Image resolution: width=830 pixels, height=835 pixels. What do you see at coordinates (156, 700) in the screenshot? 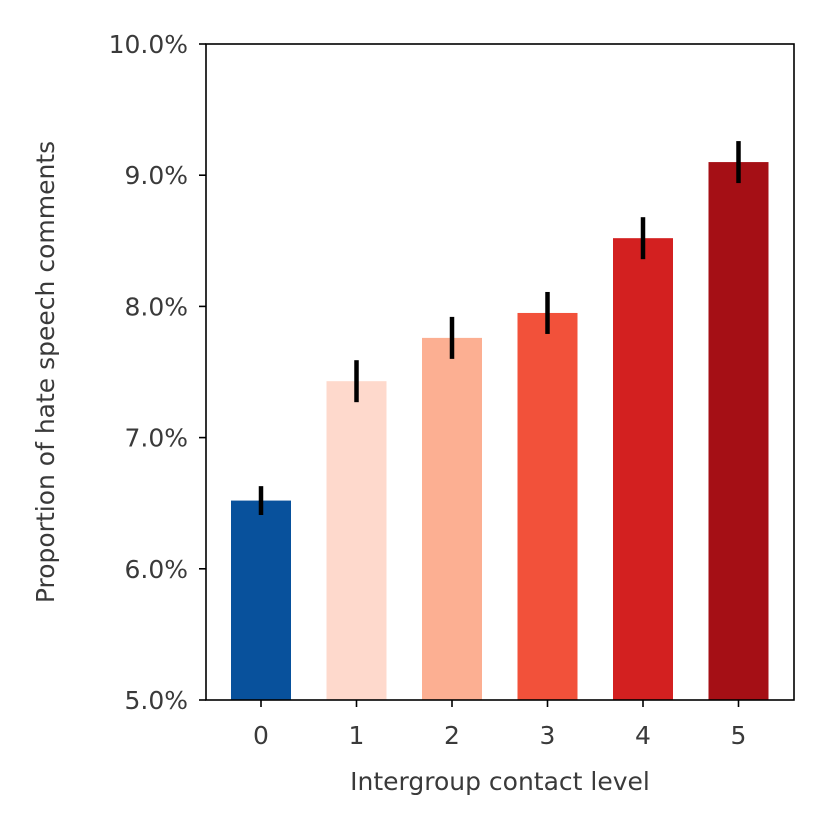
I see `y-tick-label-0: 5.0%` at bounding box center [156, 700].